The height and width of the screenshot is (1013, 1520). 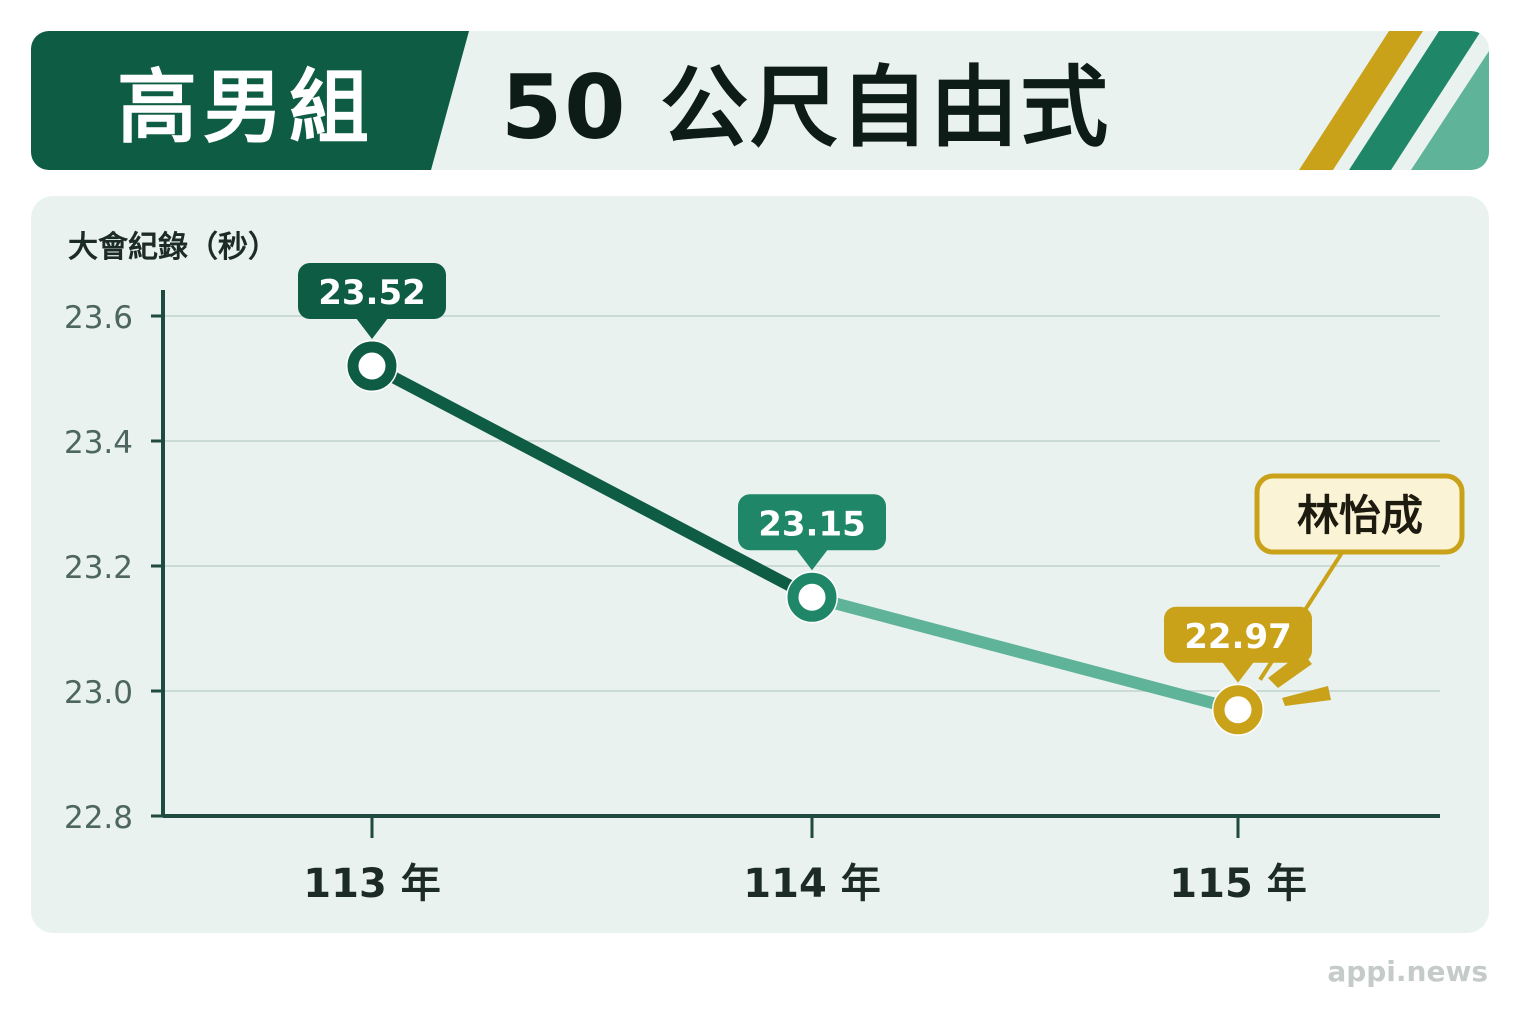 I want to click on annotation: 林怡成, so click(x=1359, y=589).